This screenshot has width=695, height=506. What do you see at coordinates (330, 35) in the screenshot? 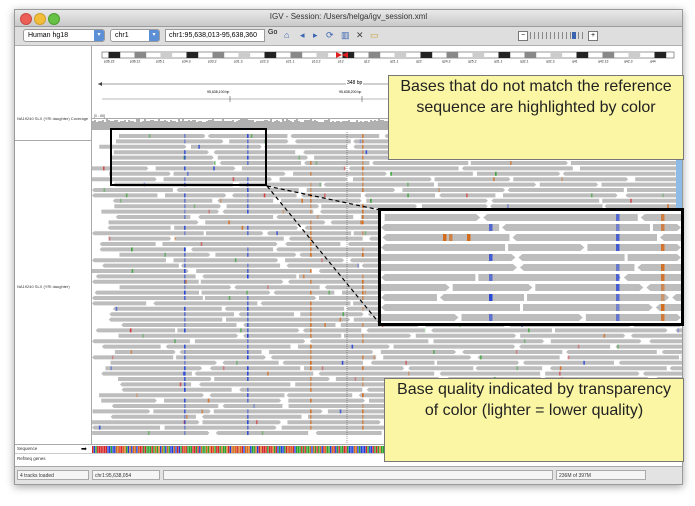
I see `refresh-icon: ⟳` at bounding box center [330, 35].